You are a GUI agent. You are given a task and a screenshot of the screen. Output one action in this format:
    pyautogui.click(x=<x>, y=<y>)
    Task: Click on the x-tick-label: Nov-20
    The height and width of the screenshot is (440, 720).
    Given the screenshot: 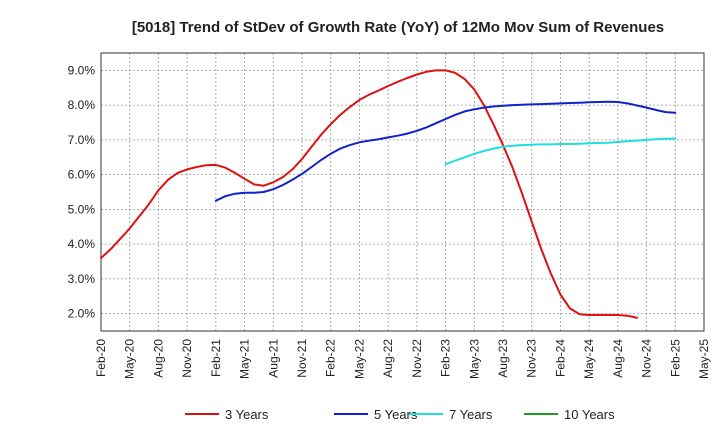 What is the action you would take?
    pyautogui.click(x=187, y=358)
    